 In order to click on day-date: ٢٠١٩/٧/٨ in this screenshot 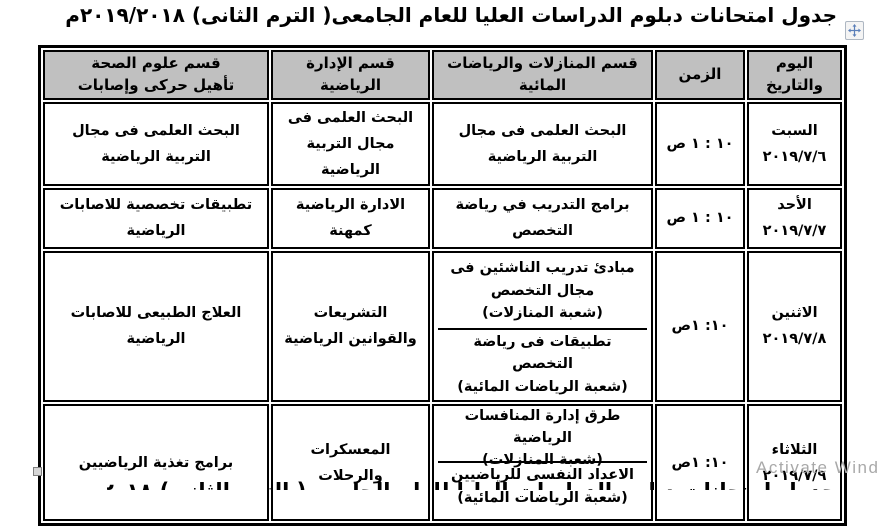, I will do `click(794, 339)`.